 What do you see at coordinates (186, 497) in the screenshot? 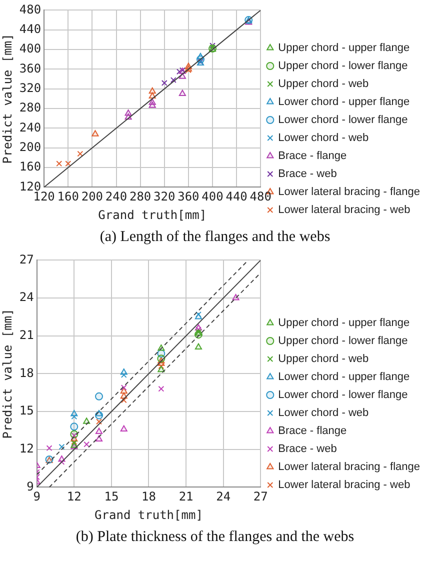
I see `x-tick-label: 21` at bounding box center [186, 497].